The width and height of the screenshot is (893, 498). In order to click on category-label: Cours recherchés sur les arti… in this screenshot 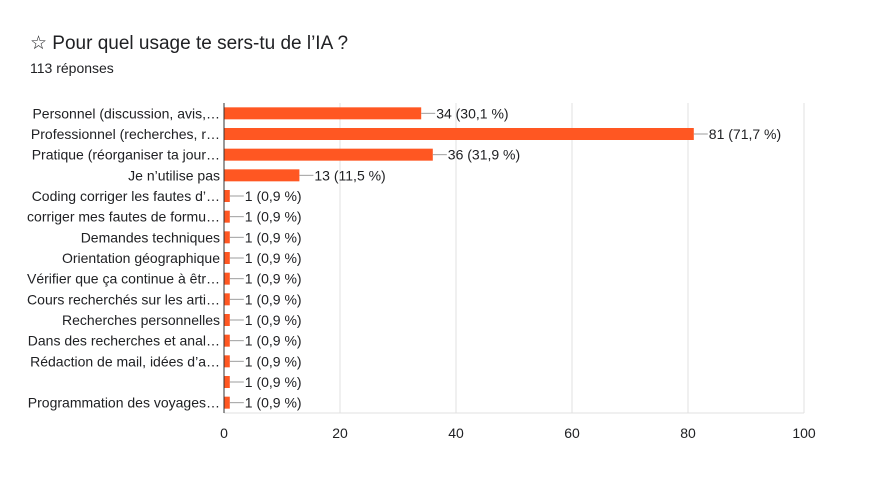, I will do `click(123, 299)`.